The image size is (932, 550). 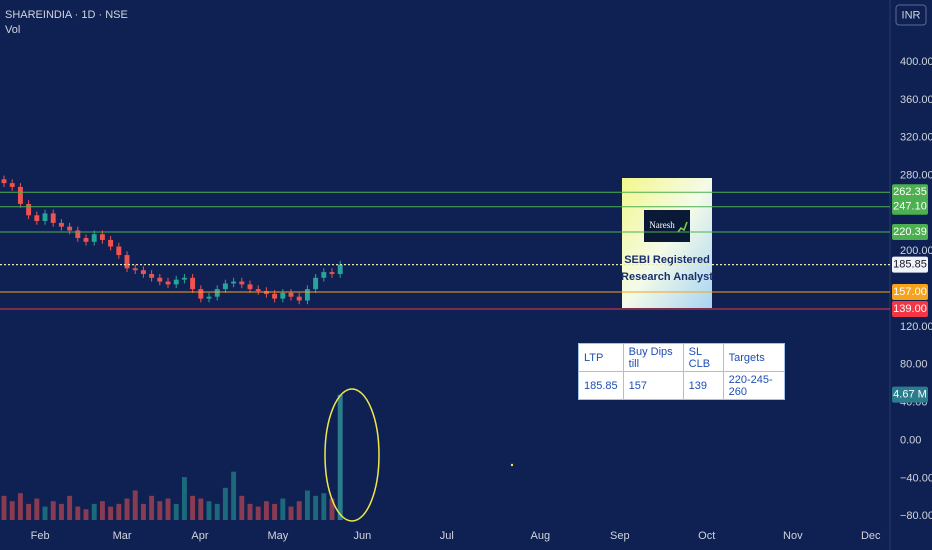 I want to click on y-tick-label: −80.00, so click(x=916, y=516).